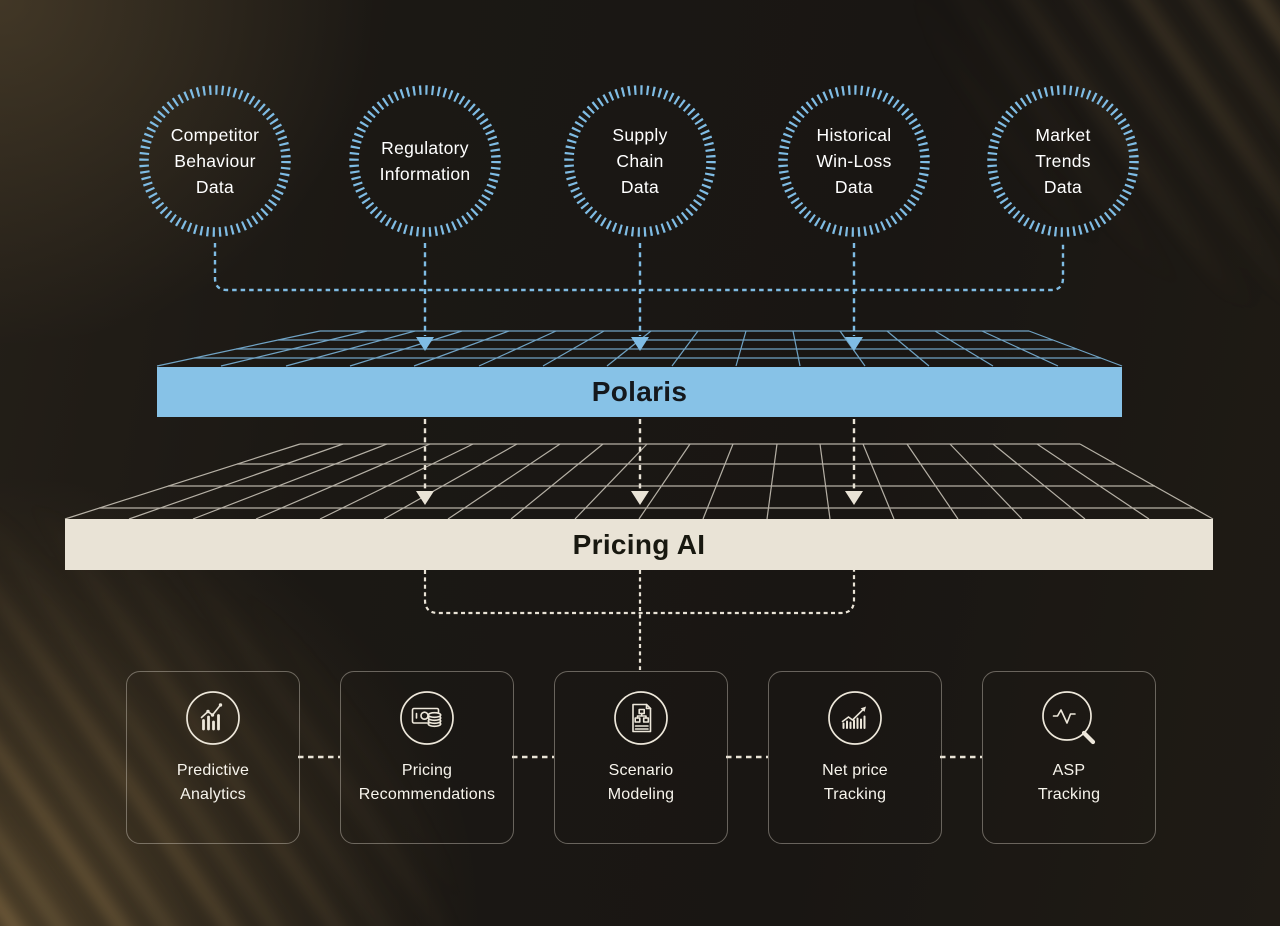 This screenshot has width=1280, height=926. Describe the element at coordinates (641, 782) in the screenshot. I see `output-label: Scenario Modeling` at that location.